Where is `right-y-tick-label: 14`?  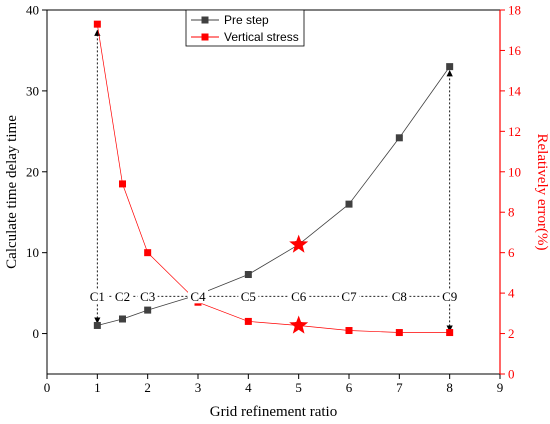 right-y-tick-label: 14 is located at coordinates (515, 90).